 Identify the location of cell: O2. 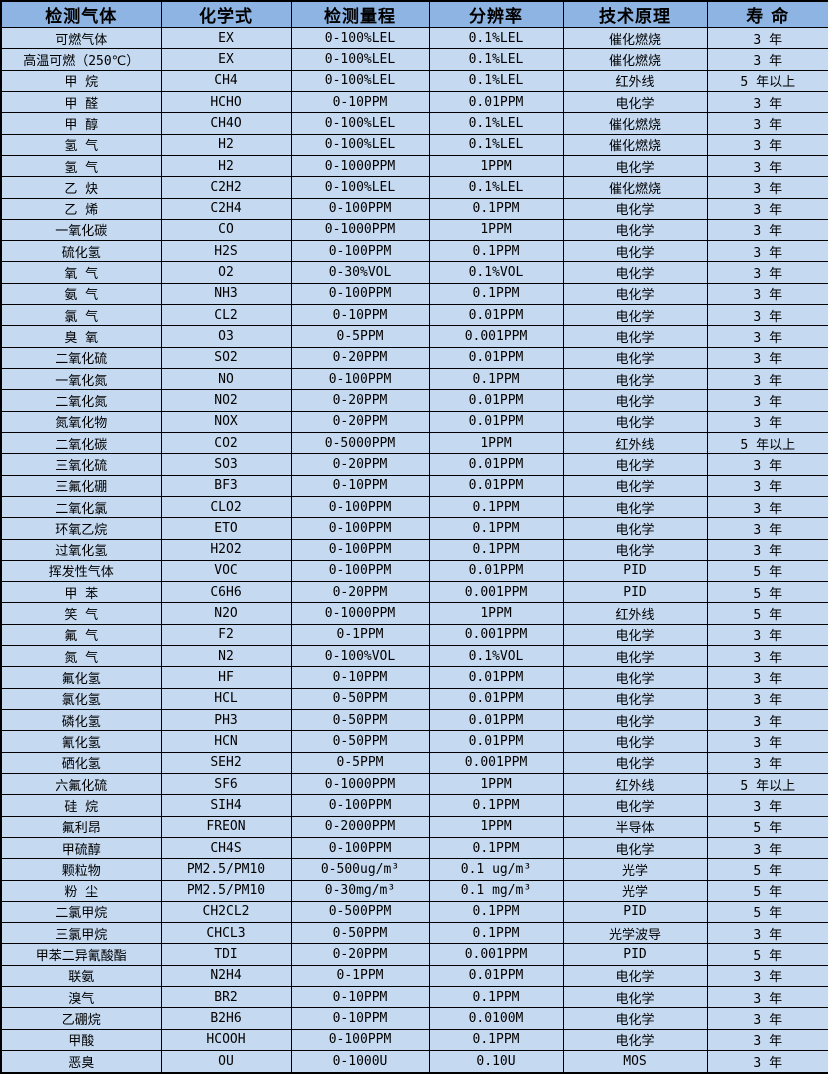
(226, 272).